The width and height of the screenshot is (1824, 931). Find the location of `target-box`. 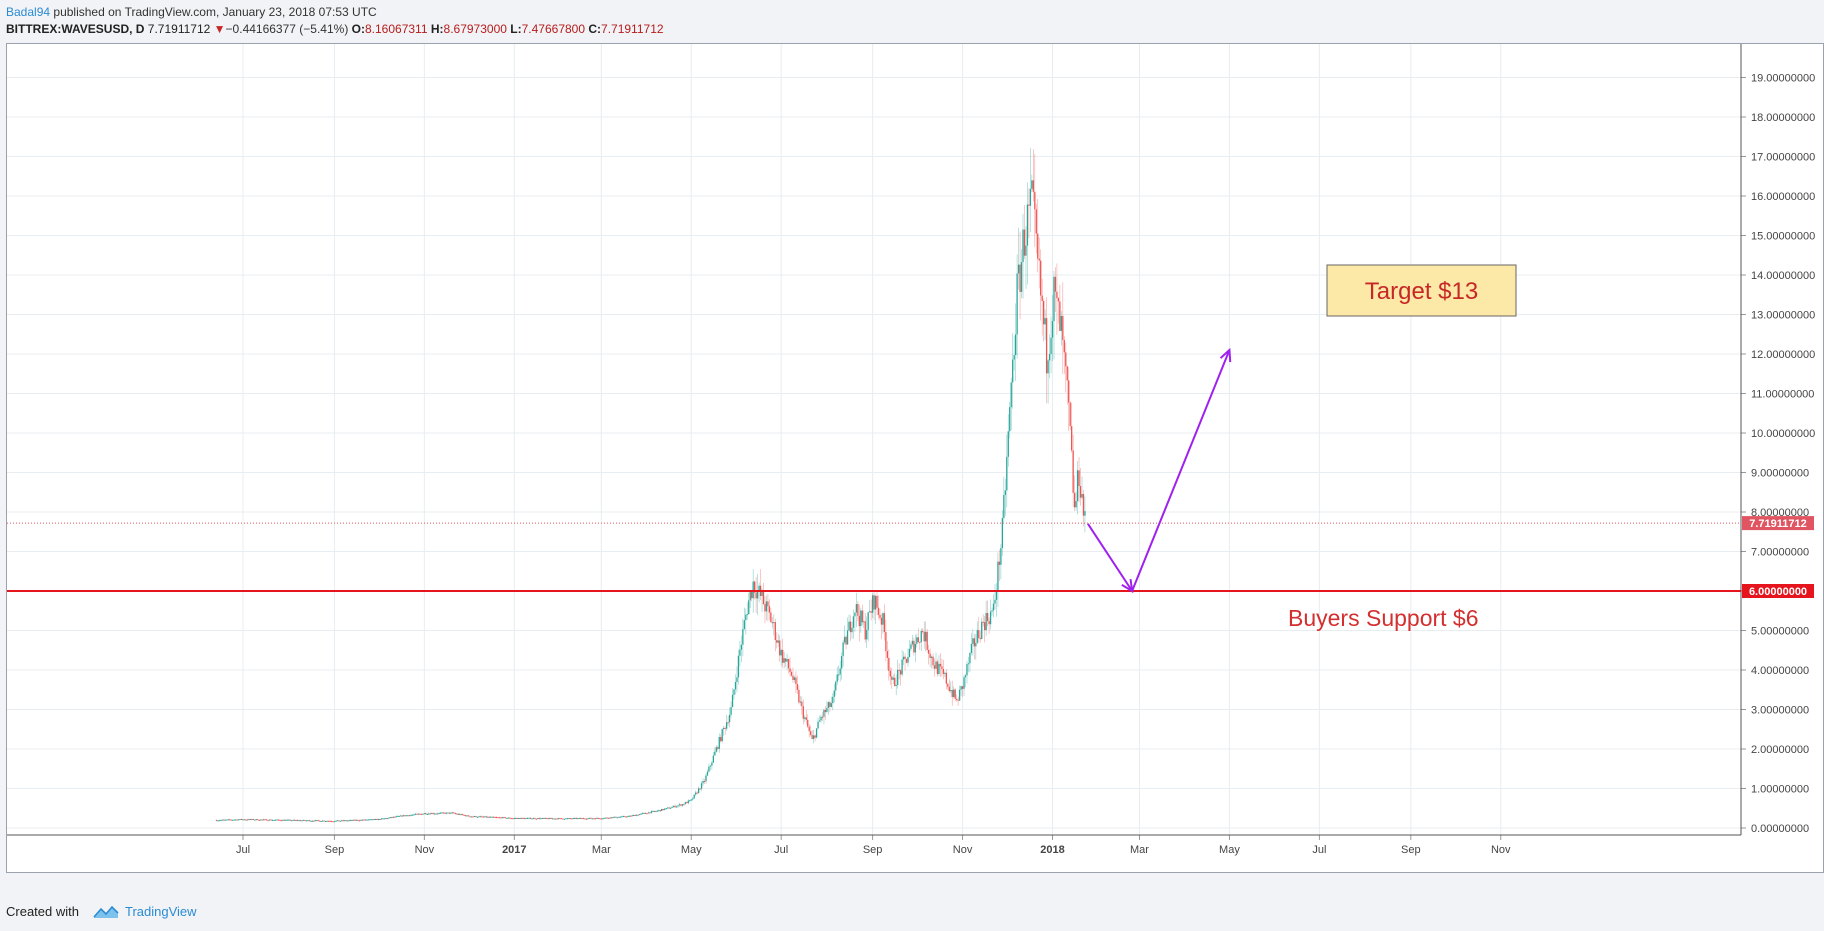

target-box is located at coordinates (1421, 290).